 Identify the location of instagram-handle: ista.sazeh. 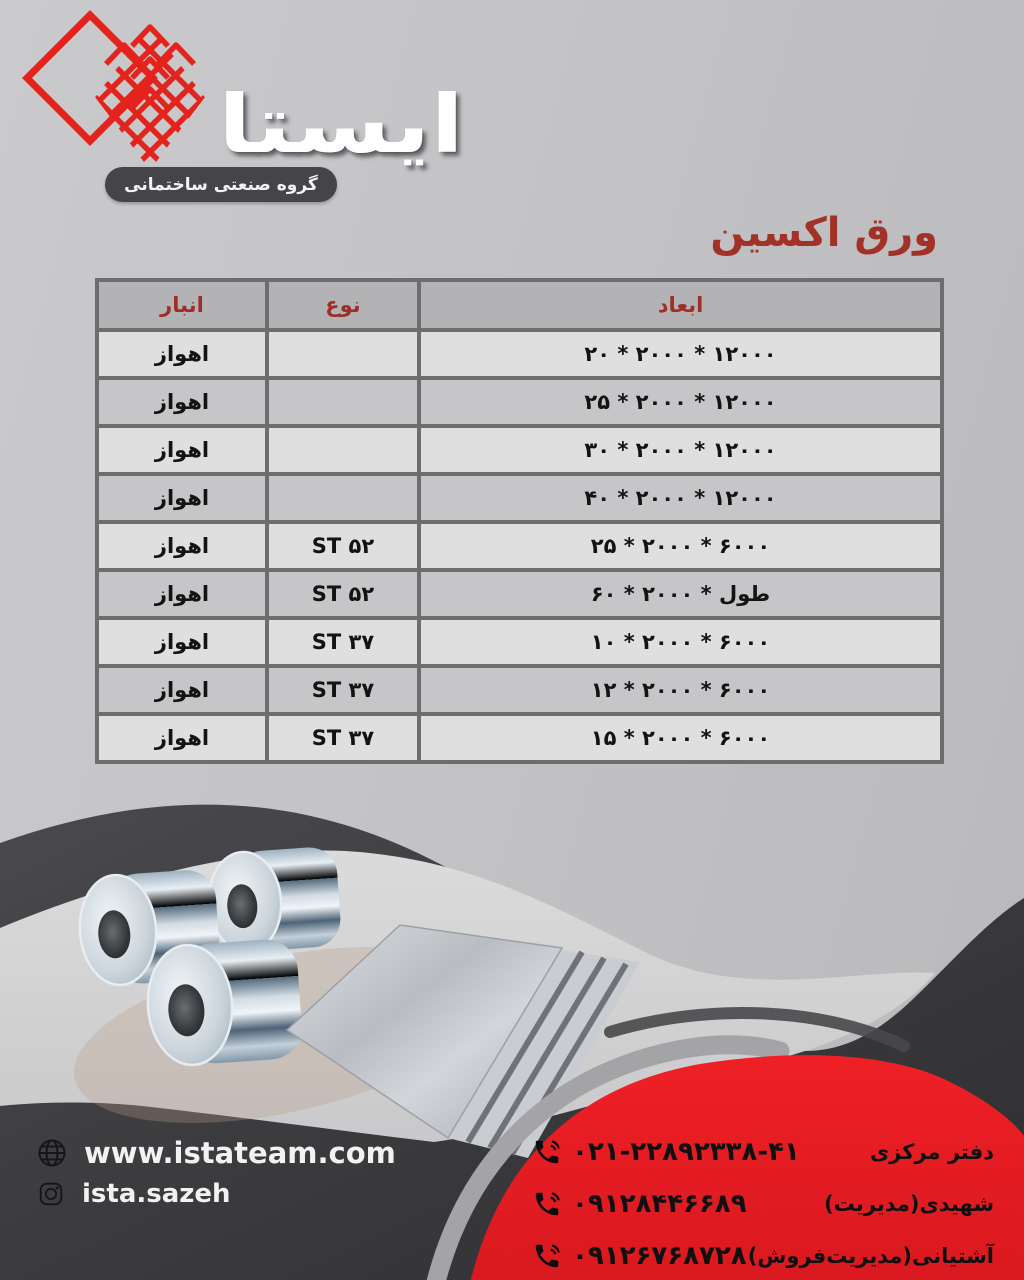
(156, 1194).